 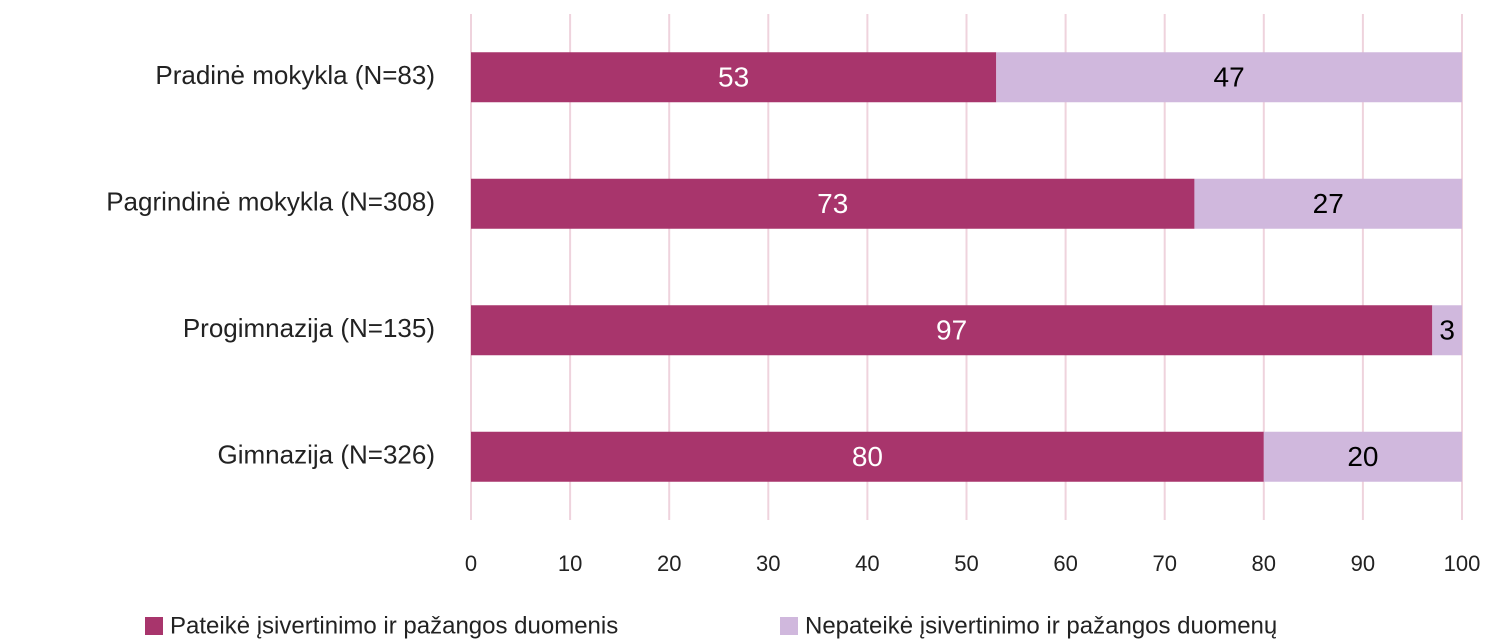 What do you see at coordinates (1164, 563) in the screenshot?
I see `x-tick-label: 70` at bounding box center [1164, 563].